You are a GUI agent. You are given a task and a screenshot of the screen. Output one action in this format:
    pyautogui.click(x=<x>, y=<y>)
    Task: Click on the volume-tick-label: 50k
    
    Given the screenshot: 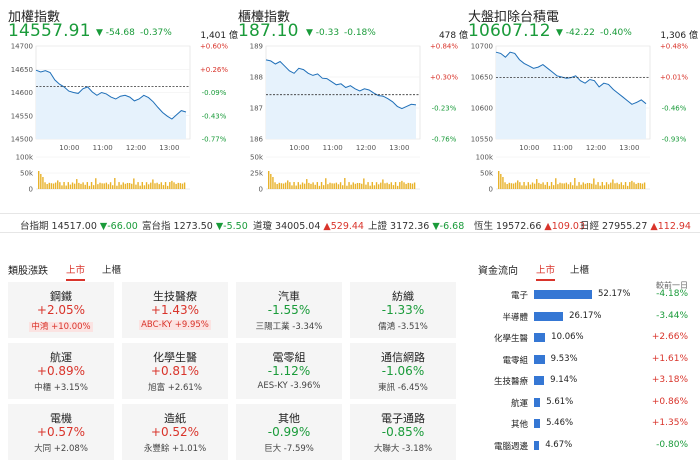 What is the action you would take?
    pyautogui.click(x=487, y=174)
    